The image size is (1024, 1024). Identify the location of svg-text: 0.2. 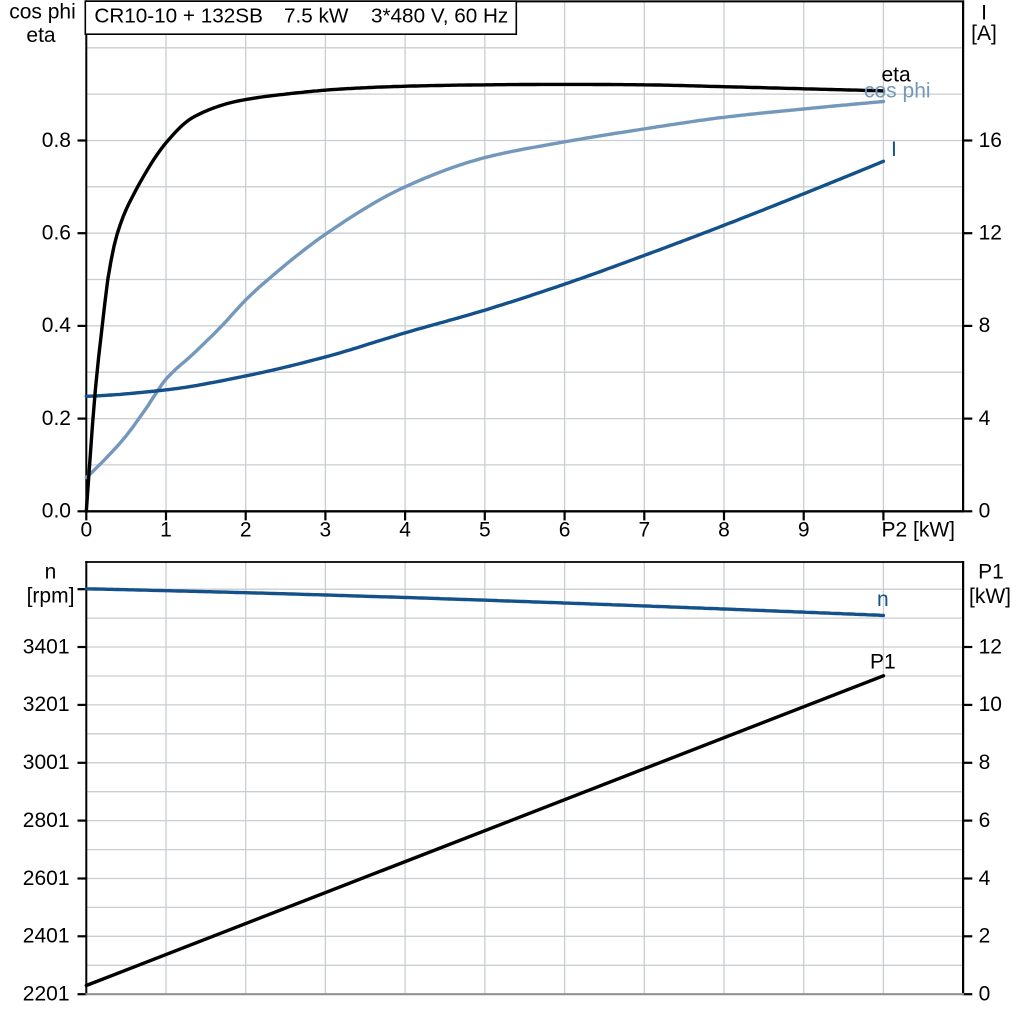
(56, 418).